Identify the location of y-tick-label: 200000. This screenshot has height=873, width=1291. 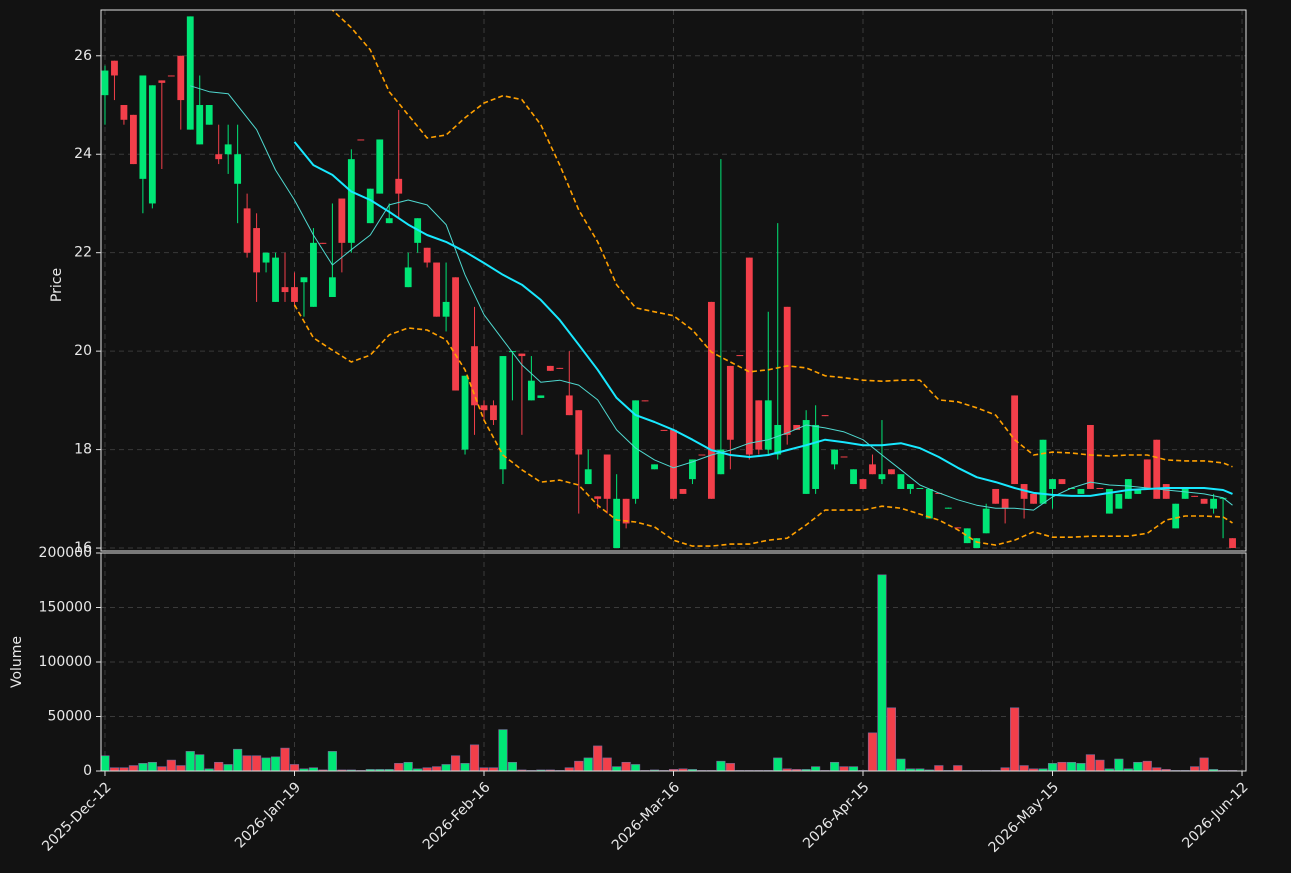
(65, 553).